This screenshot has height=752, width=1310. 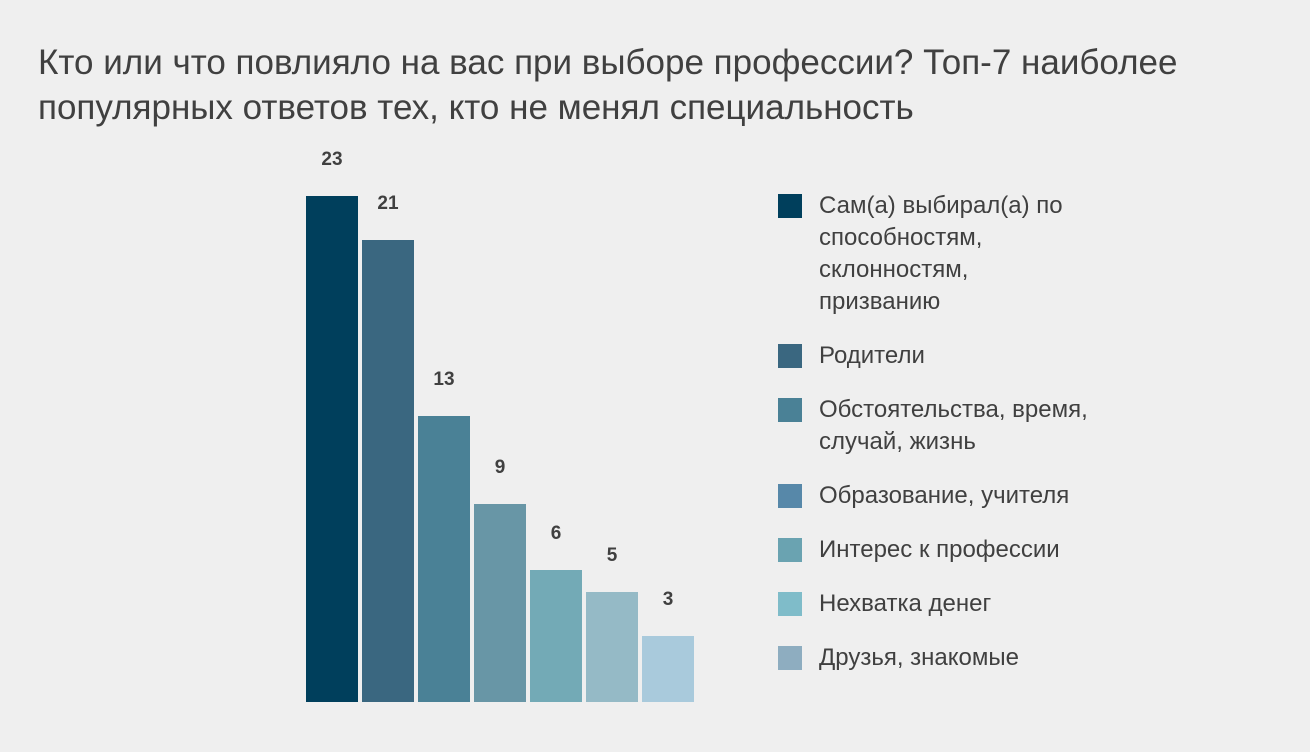 What do you see at coordinates (612, 555) in the screenshot?
I see `data-label-6: 5` at bounding box center [612, 555].